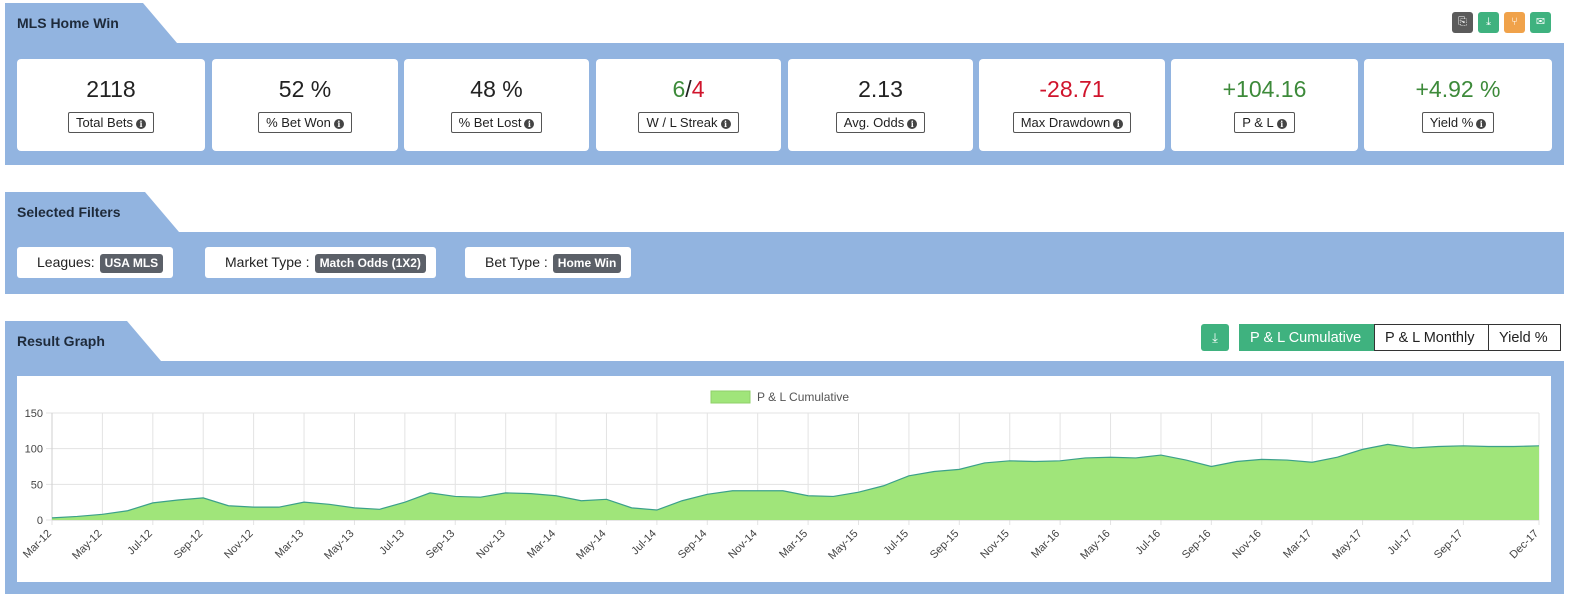  What do you see at coordinates (370, 263) in the screenshot?
I see `filter-badge: Match Odds (1X2)` at bounding box center [370, 263].